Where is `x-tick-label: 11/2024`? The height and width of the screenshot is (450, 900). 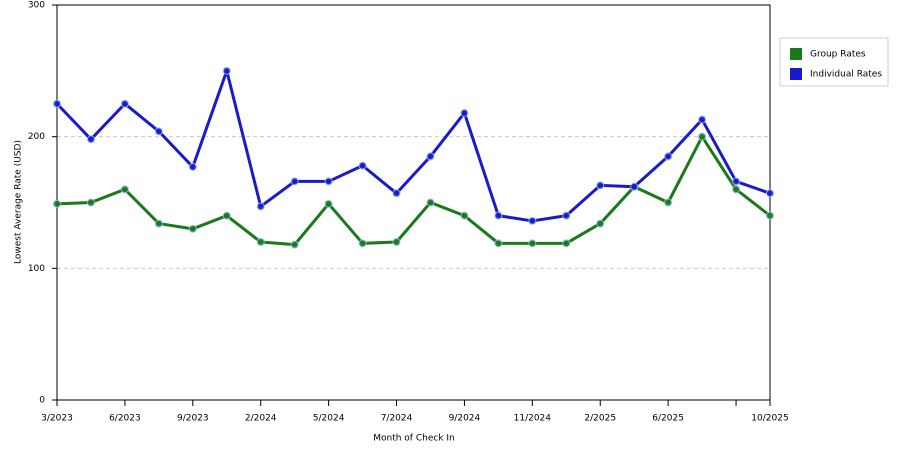 x-tick-label: 11/2024 is located at coordinates (533, 419).